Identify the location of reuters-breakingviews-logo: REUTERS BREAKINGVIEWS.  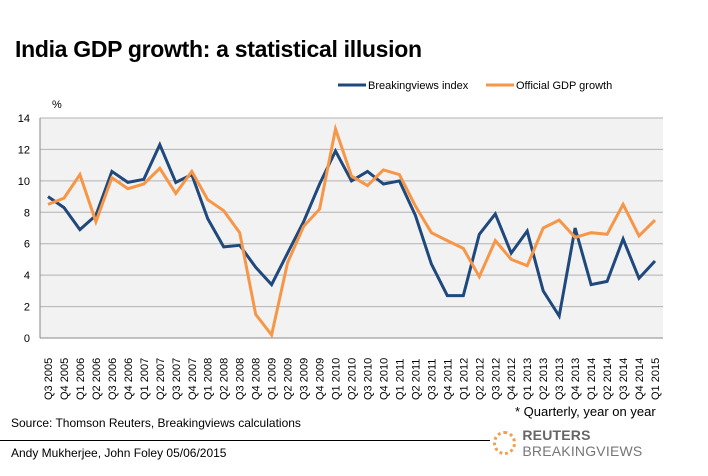
(600, 443).